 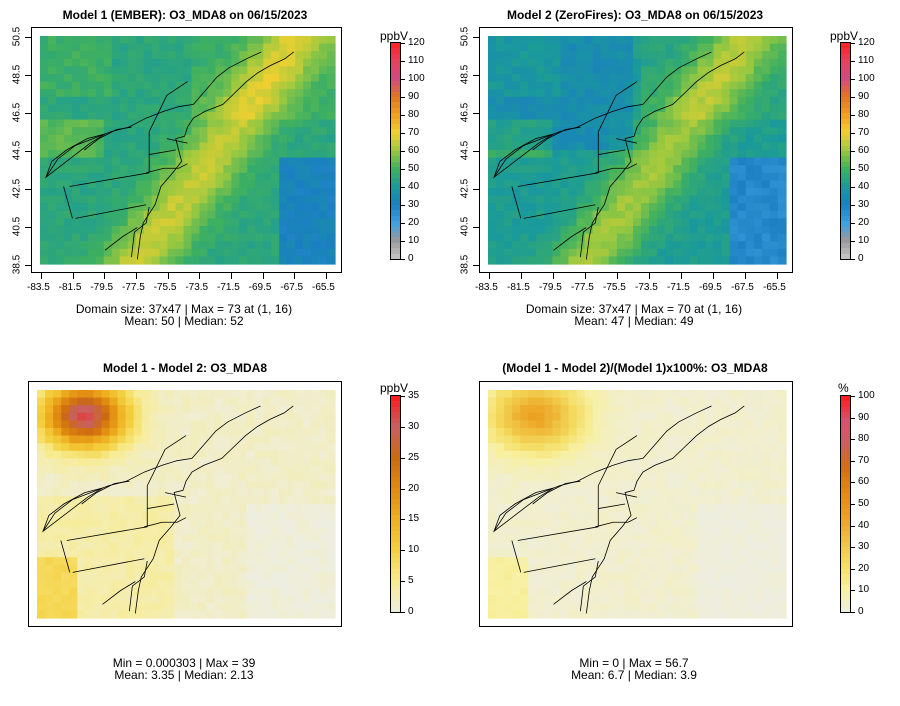 What do you see at coordinates (105, 276) in the screenshot?
I see `x-tick` at bounding box center [105, 276].